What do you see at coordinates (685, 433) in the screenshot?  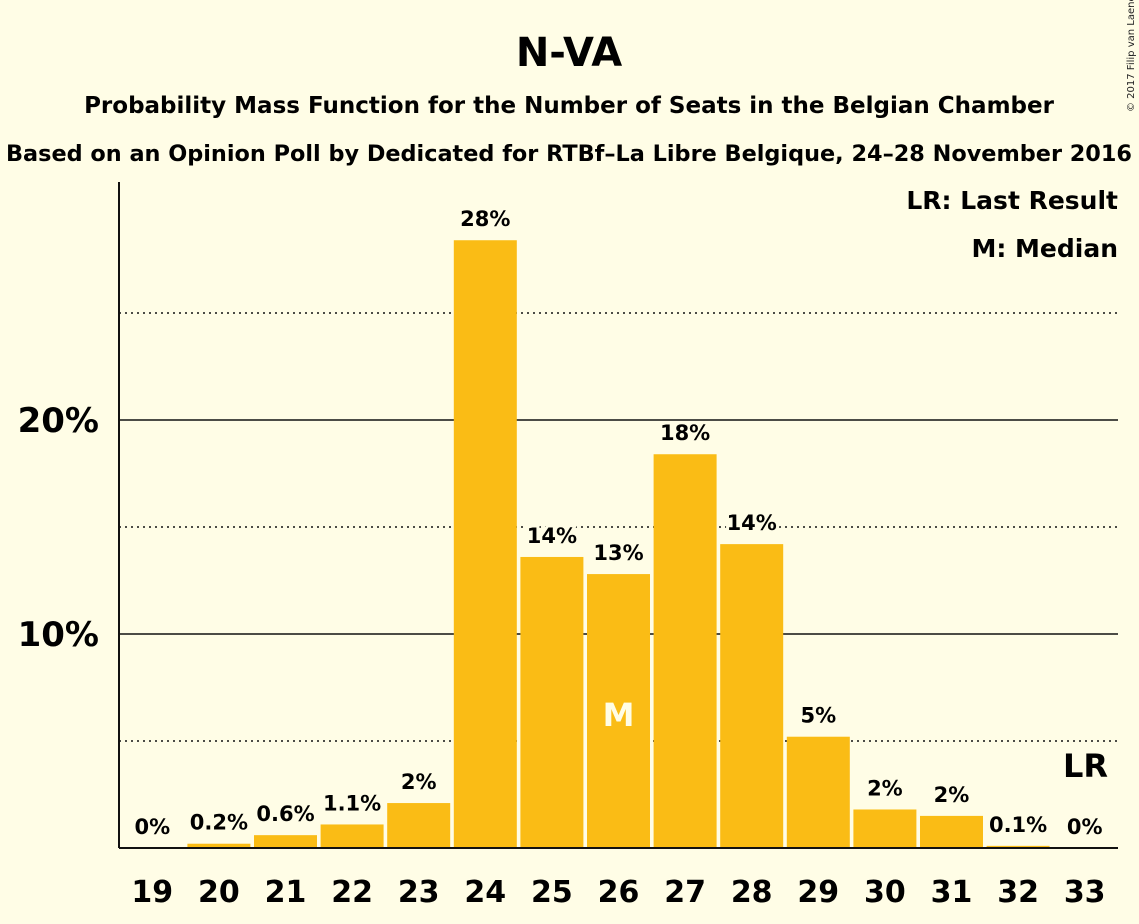 I see `data-label-27: 18%` at bounding box center [685, 433].